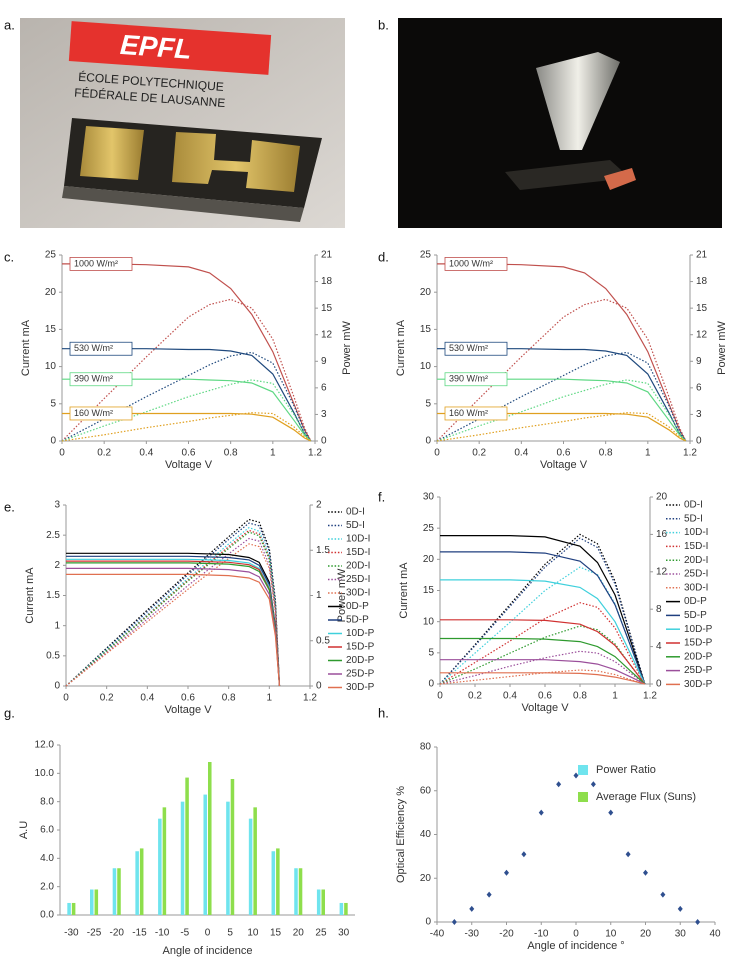 This screenshot has width=740, height=964. What do you see at coordinates (510, 696) in the screenshot?
I see `x-tick-label: 0.4` at bounding box center [510, 696].